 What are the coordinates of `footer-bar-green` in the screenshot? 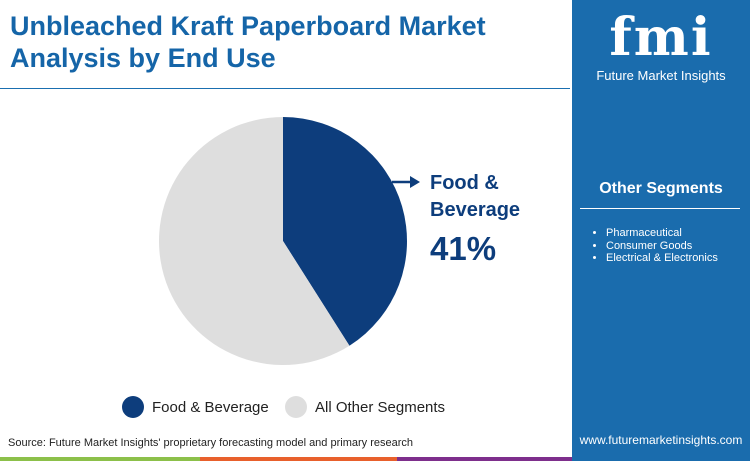 It's located at (100, 459).